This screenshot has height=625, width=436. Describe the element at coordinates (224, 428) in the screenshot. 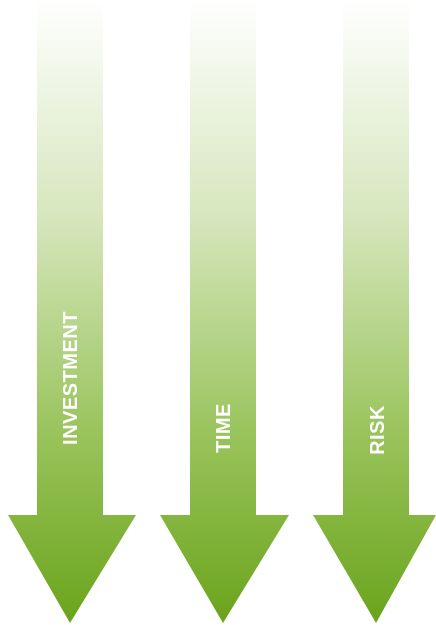

I see `arrow-label-time: TIME` at that location.